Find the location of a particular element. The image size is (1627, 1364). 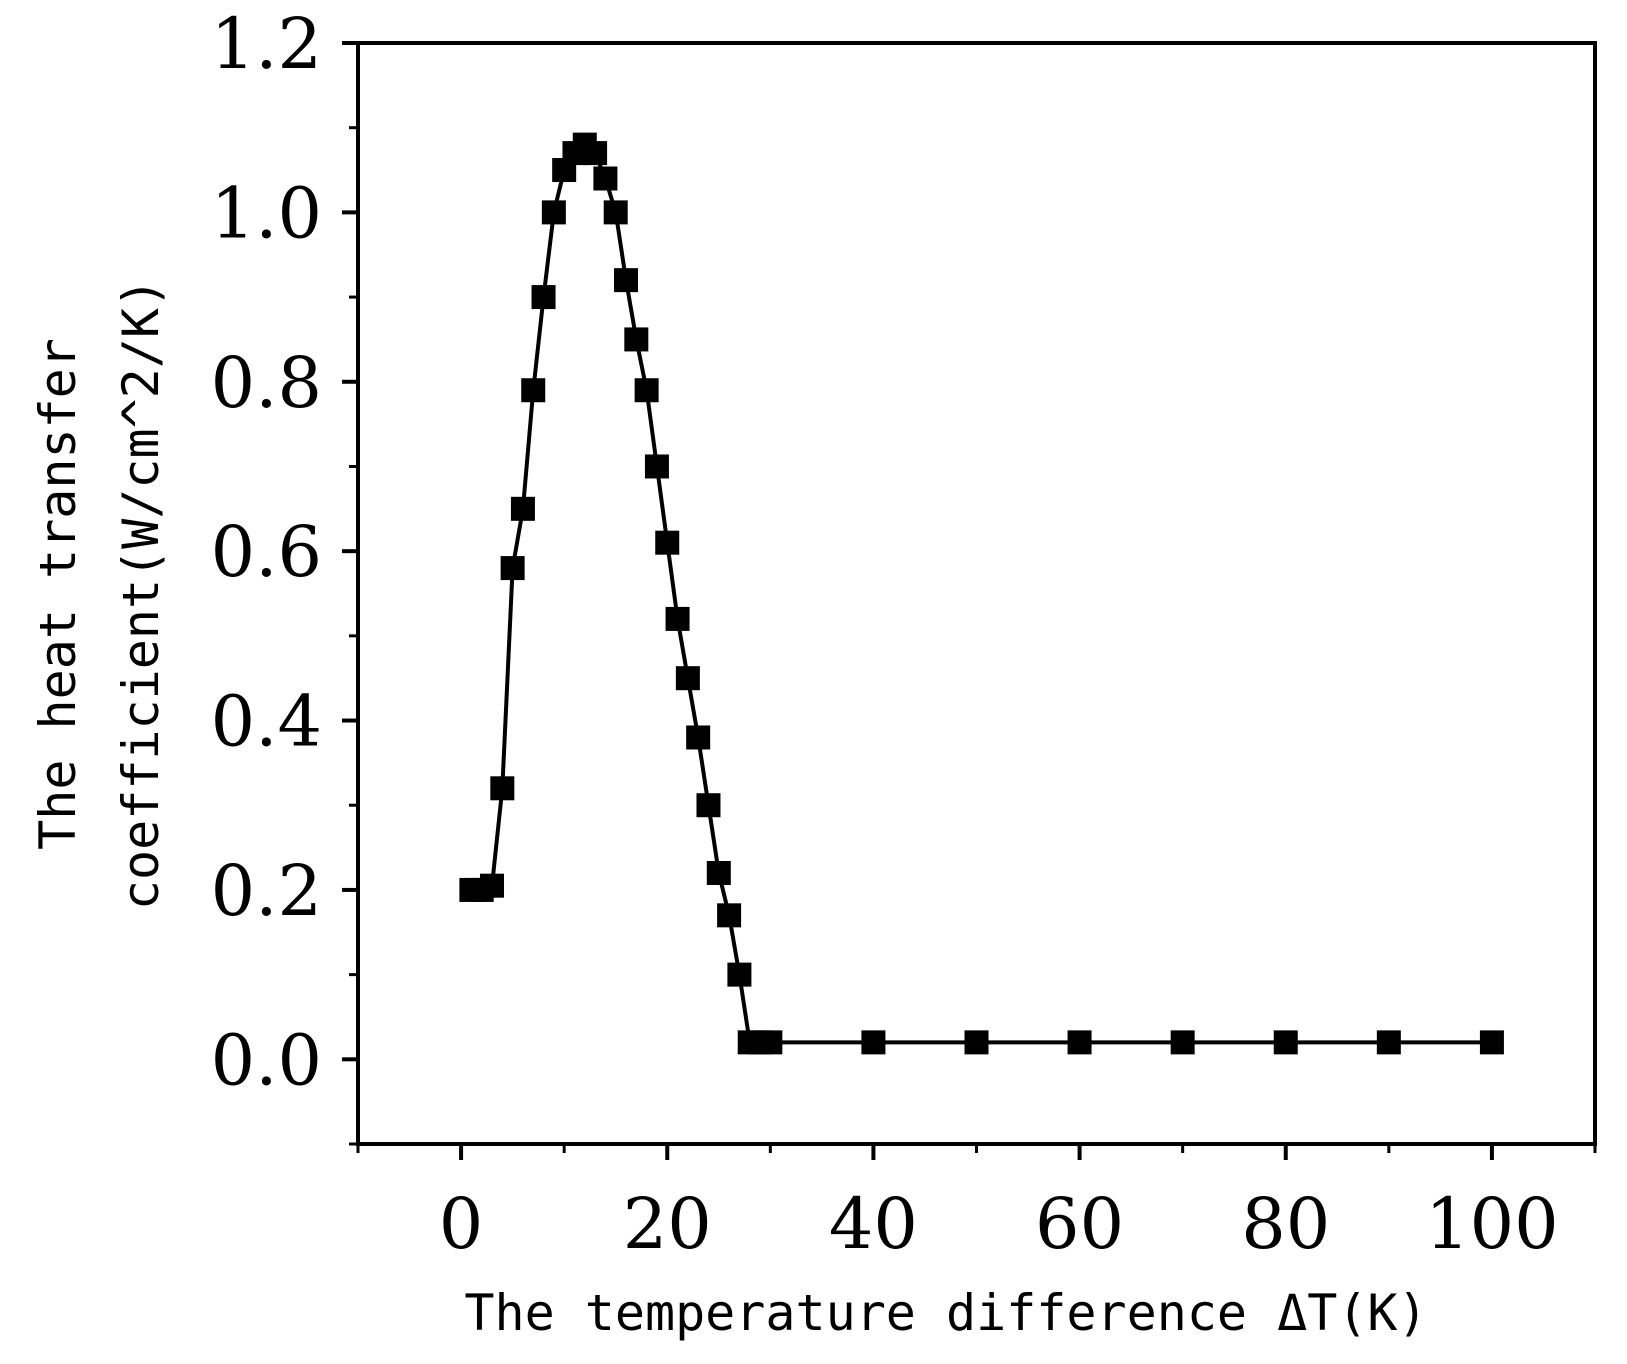

y-tick-label: 0.4 is located at coordinates (266, 722).